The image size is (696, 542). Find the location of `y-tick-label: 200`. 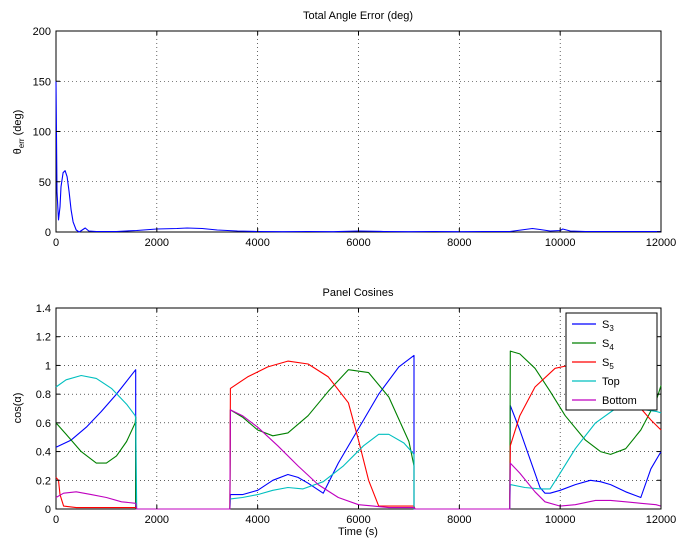

y-tick-label: 200 is located at coordinates (42, 32).